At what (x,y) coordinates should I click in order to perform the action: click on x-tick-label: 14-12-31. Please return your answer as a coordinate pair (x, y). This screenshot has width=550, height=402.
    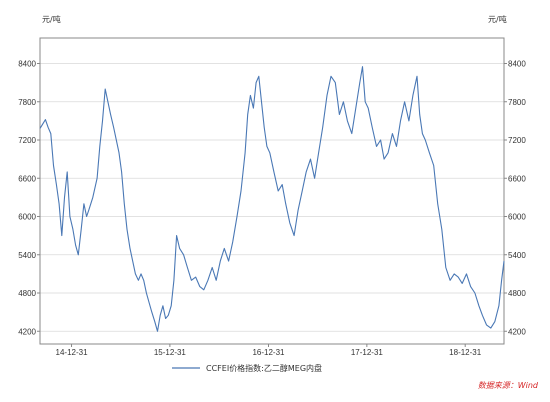
    Looking at the image, I should click on (72, 352).